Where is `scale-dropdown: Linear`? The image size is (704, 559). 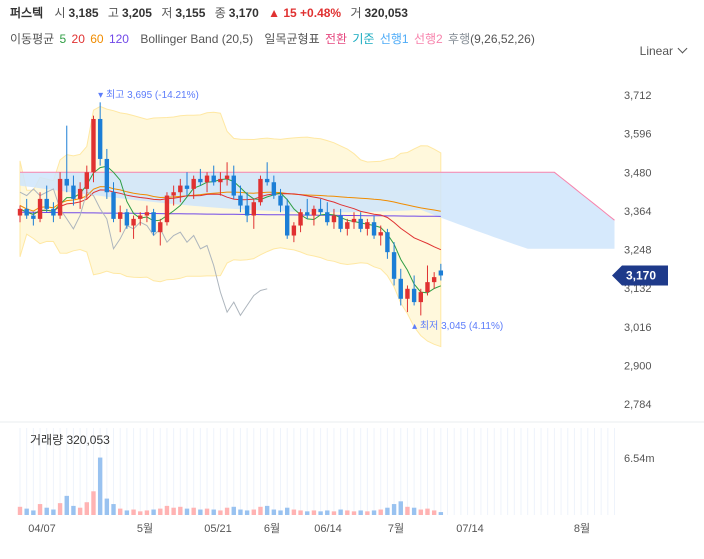 scale-dropdown: Linear is located at coordinates (663, 50).